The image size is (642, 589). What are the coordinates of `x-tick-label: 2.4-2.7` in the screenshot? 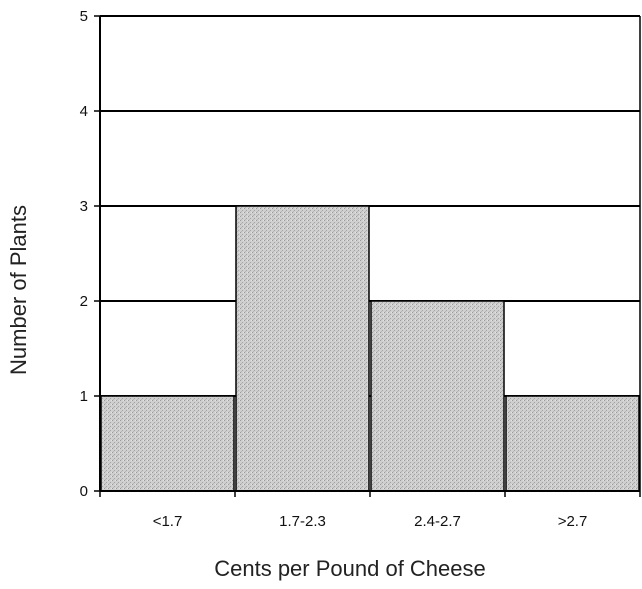 It's located at (437, 521).